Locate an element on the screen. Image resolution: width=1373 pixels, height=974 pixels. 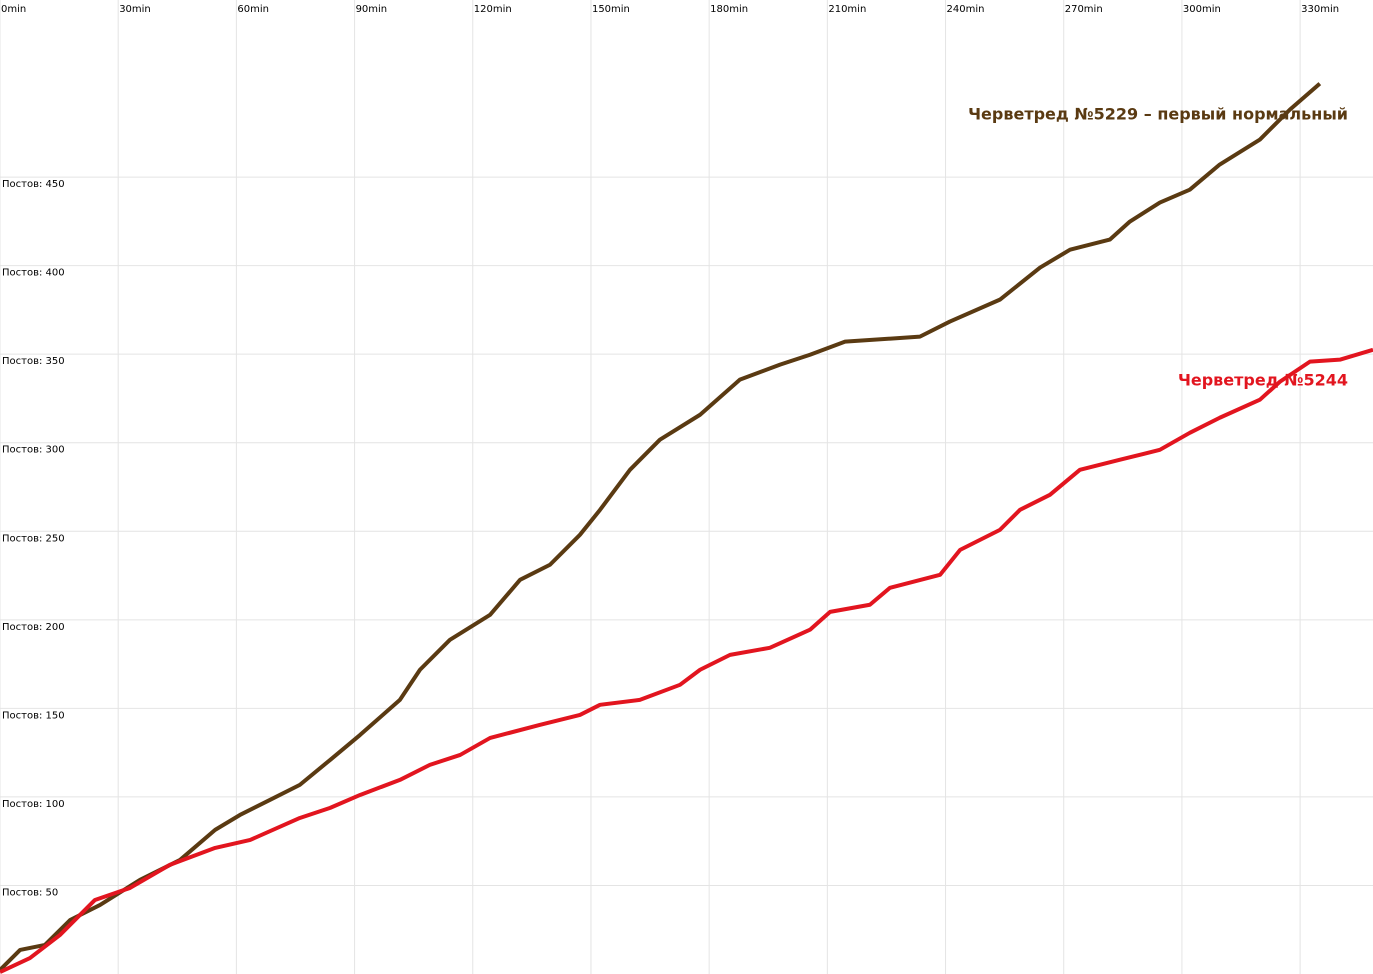
x-tick-label: 210min is located at coordinates (847, 9).